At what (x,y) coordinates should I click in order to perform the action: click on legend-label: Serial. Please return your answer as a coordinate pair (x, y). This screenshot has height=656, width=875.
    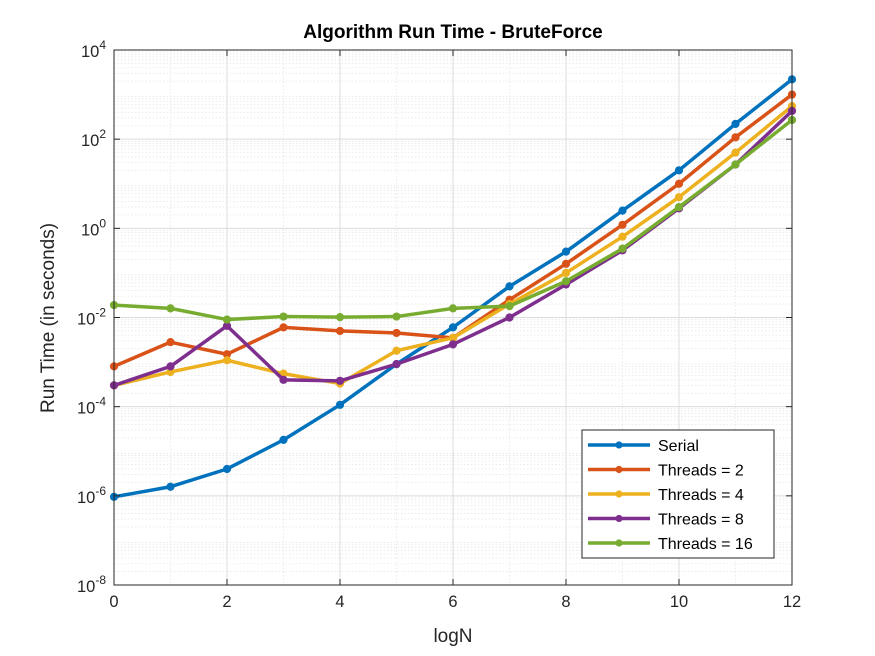
    Looking at the image, I should click on (678, 446).